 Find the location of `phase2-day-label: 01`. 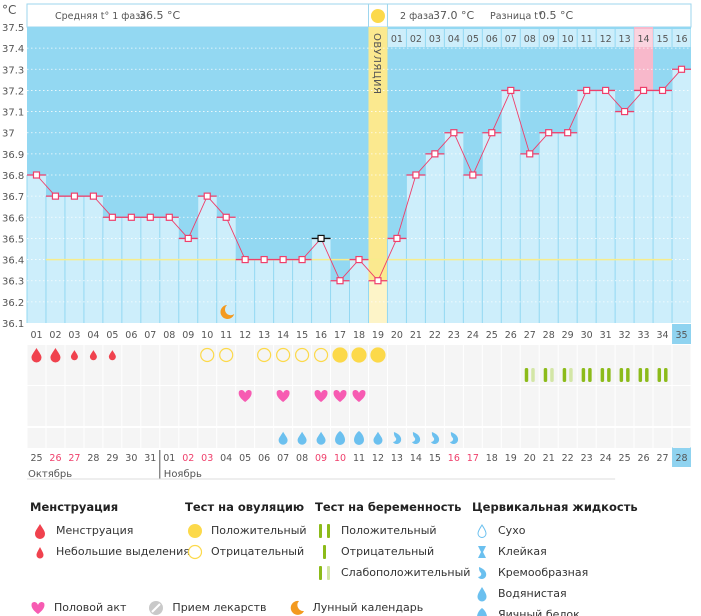

phase2-day-label: 01 is located at coordinates (397, 39).